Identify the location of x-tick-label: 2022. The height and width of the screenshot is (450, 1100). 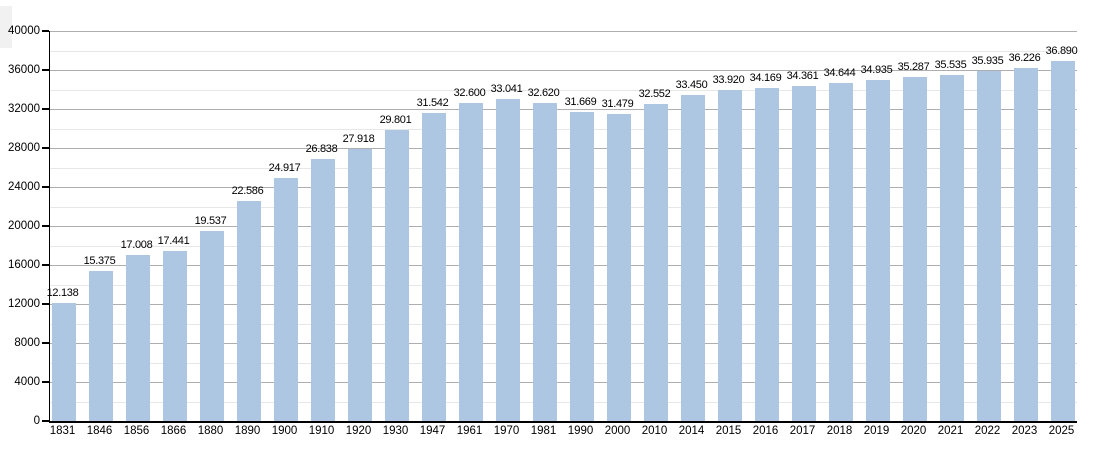
(987, 431).